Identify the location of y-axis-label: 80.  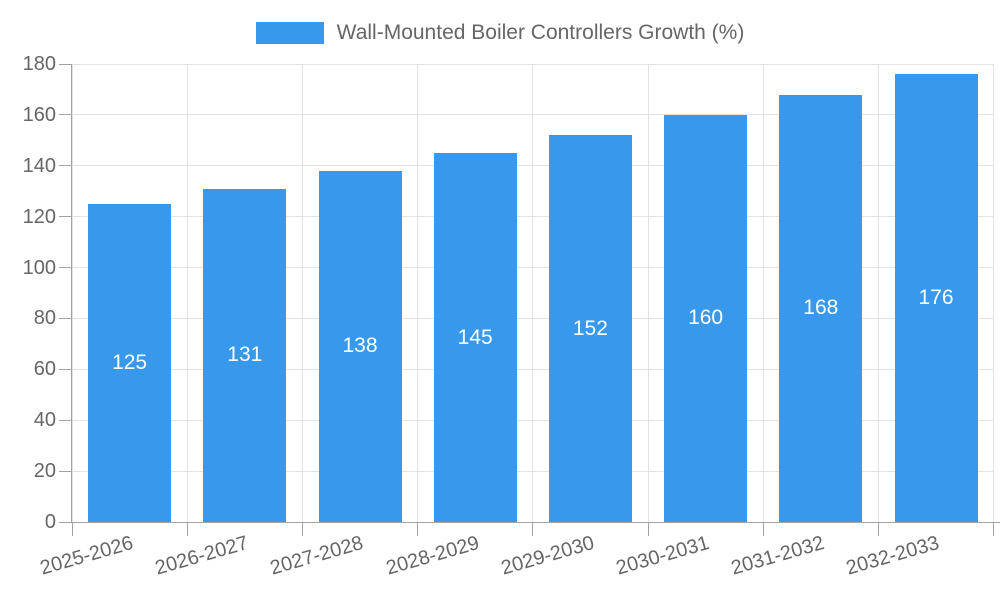
(44, 318).